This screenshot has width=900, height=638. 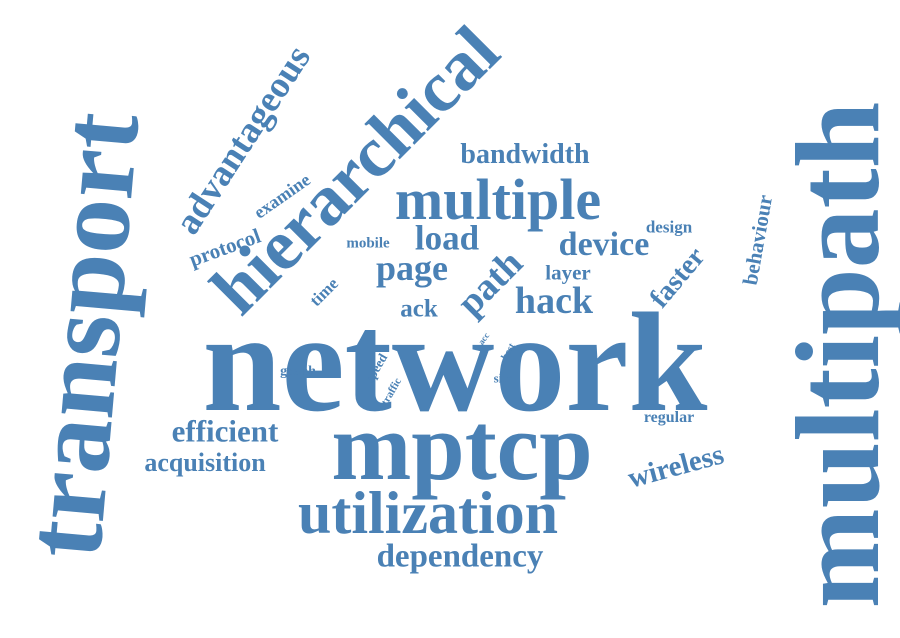 What do you see at coordinates (554, 301) in the screenshot?
I see `word-hack: hack` at bounding box center [554, 301].